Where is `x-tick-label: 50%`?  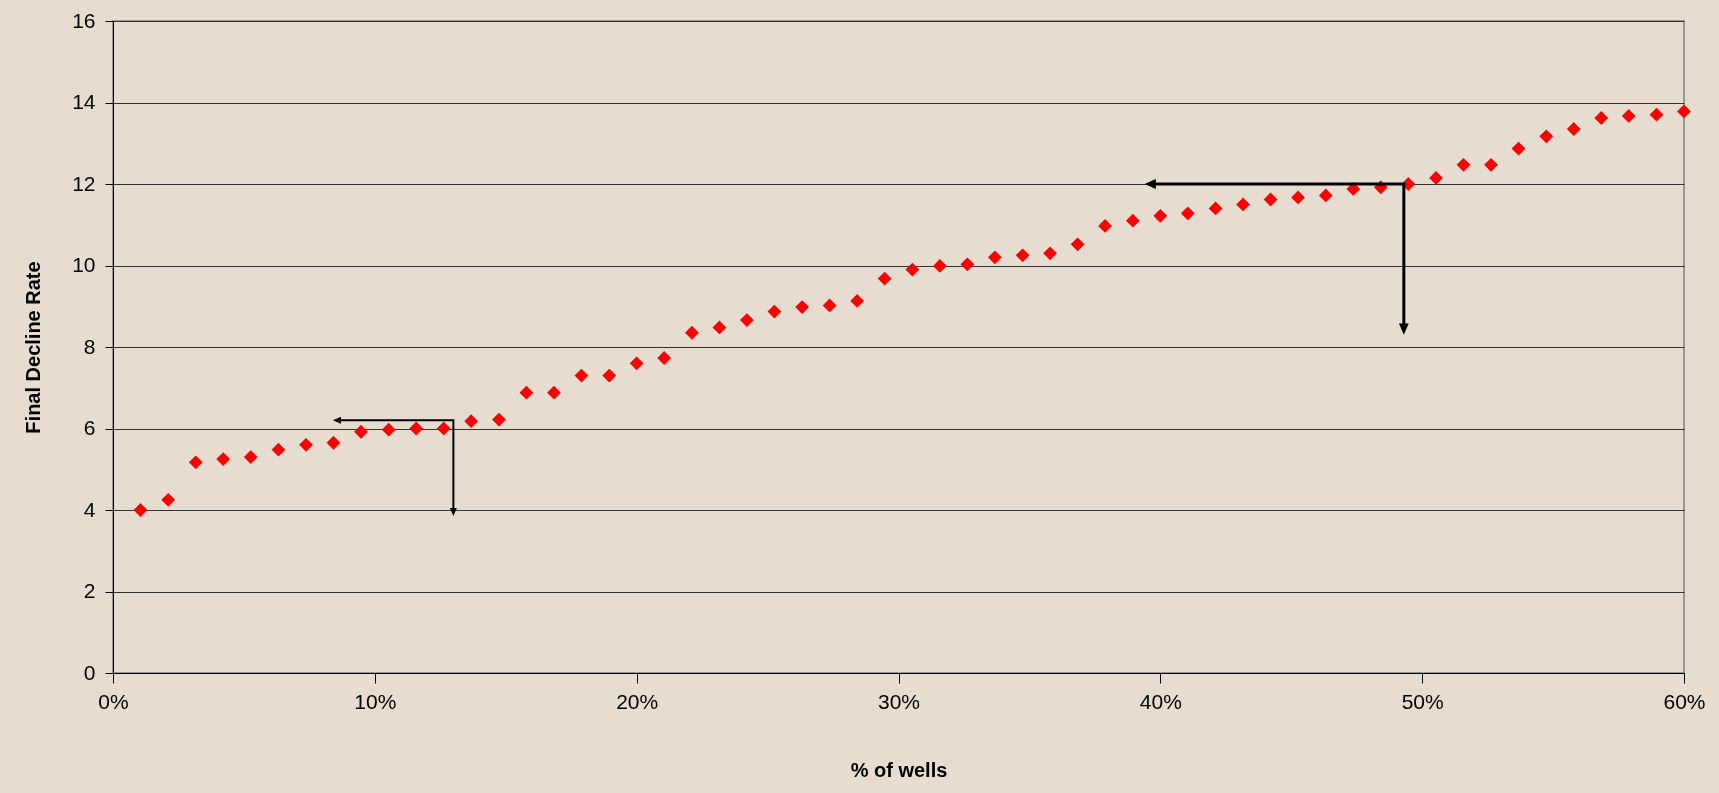
x-tick-label: 50% is located at coordinates (1422, 701).